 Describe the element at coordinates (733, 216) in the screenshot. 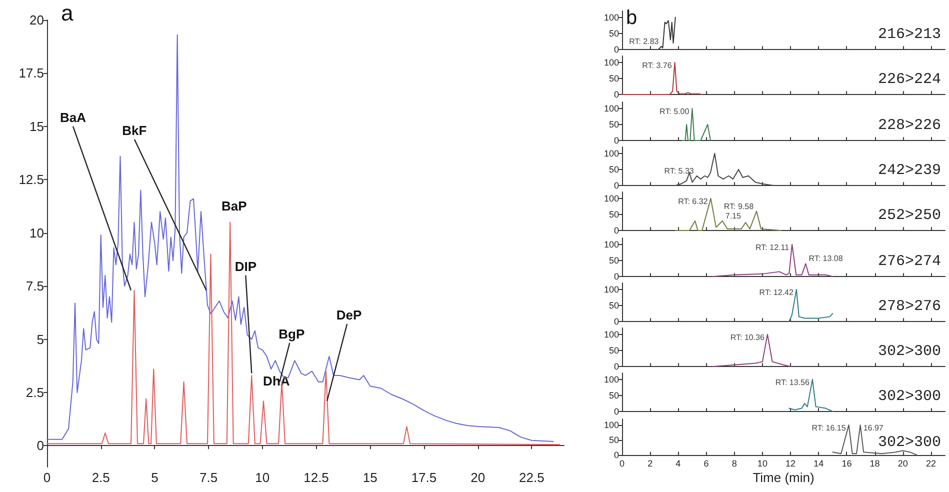

I see `annotation: 7.15` at that location.